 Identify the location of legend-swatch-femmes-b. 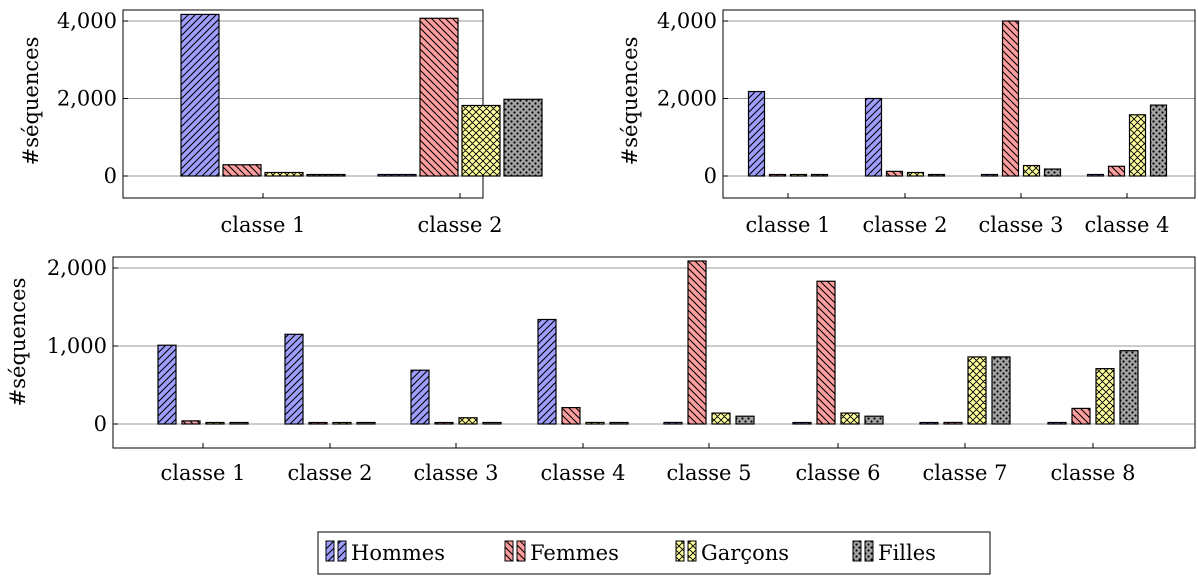
(521, 551).